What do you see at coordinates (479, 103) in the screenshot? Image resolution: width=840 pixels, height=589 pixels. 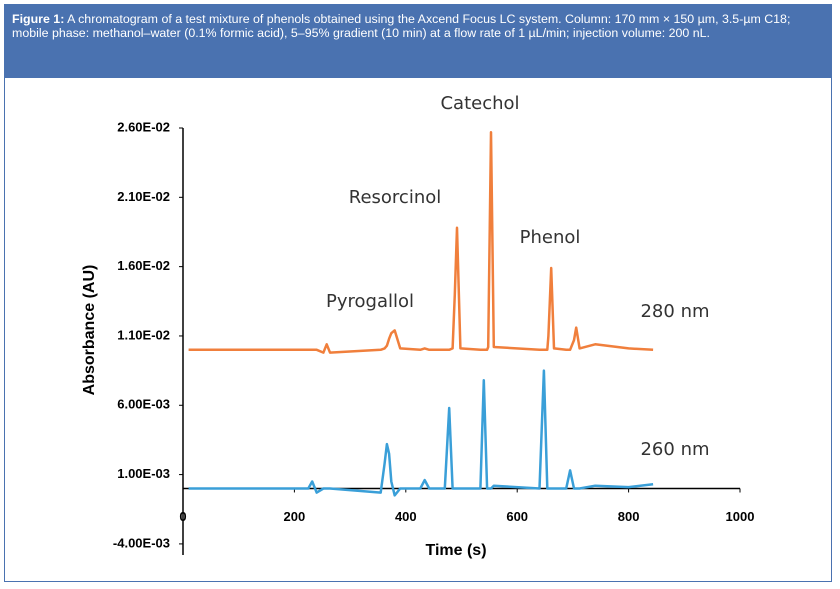 I see `peak-label: Catechol` at bounding box center [479, 103].